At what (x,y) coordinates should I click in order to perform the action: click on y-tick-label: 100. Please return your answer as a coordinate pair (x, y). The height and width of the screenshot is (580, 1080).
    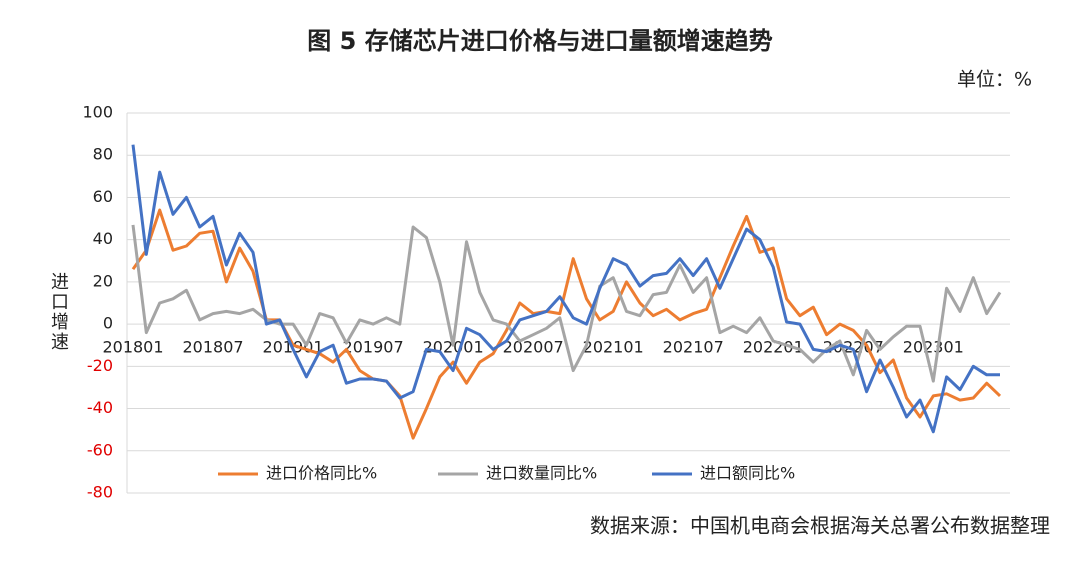
    Looking at the image, I should click on (97, 112).